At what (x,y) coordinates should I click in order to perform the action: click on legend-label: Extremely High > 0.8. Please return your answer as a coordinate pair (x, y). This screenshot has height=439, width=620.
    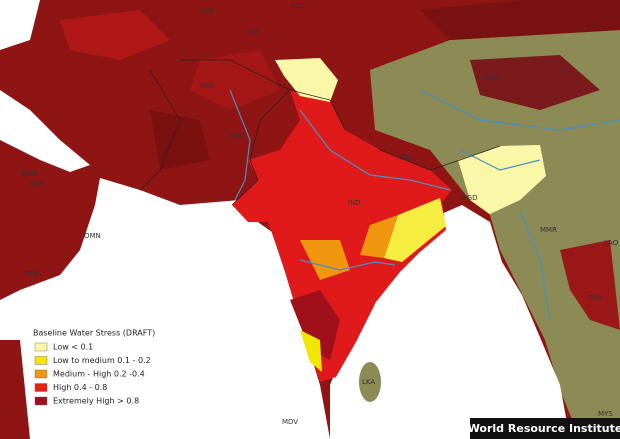
    Looking at the image, I should click on (96, 401).